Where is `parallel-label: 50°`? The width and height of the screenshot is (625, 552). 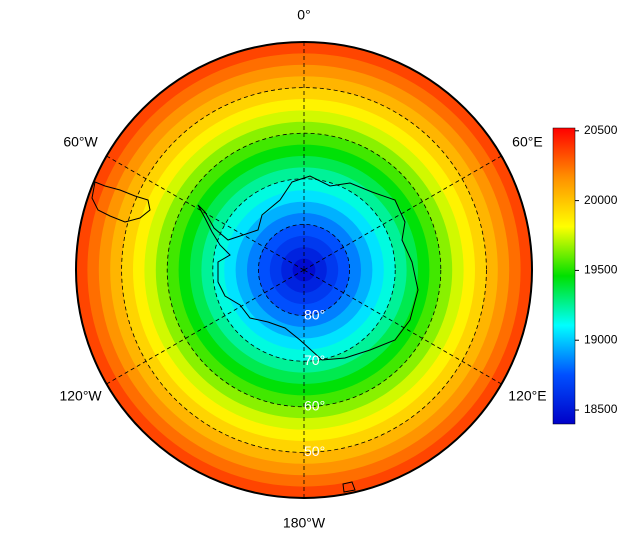
parallel-label: 50° is located at coordinates (314, 451).